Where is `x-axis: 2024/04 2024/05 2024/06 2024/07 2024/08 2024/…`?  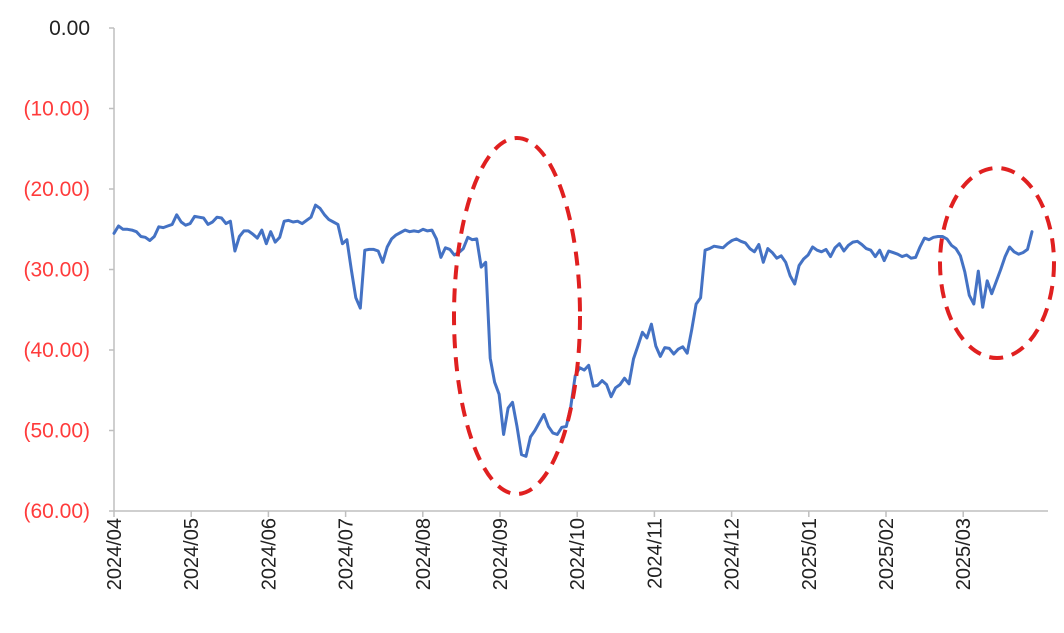
x-axis: 2024/04 2024/05 2024/06 2024/07 2024/08 2024/… is located at coordinates (576, 550).